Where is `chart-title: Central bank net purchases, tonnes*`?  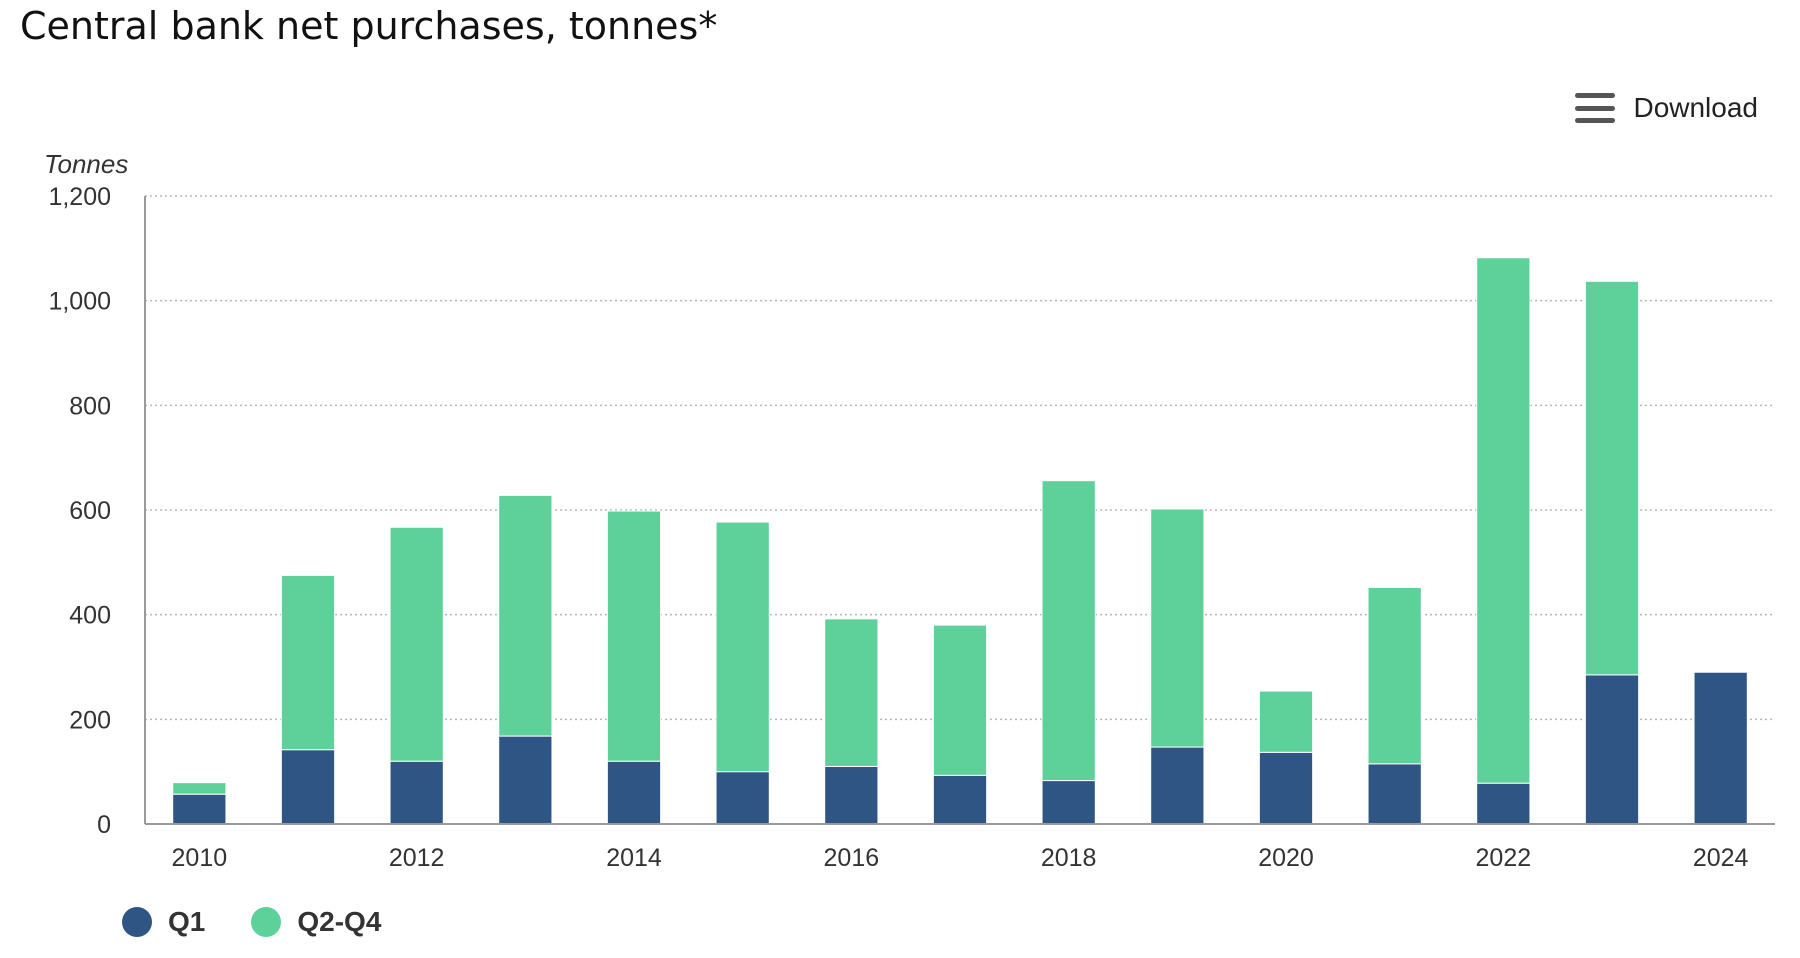
chart-title: Central bank net purchases, tonnes* is located at coordinates (369, 26).